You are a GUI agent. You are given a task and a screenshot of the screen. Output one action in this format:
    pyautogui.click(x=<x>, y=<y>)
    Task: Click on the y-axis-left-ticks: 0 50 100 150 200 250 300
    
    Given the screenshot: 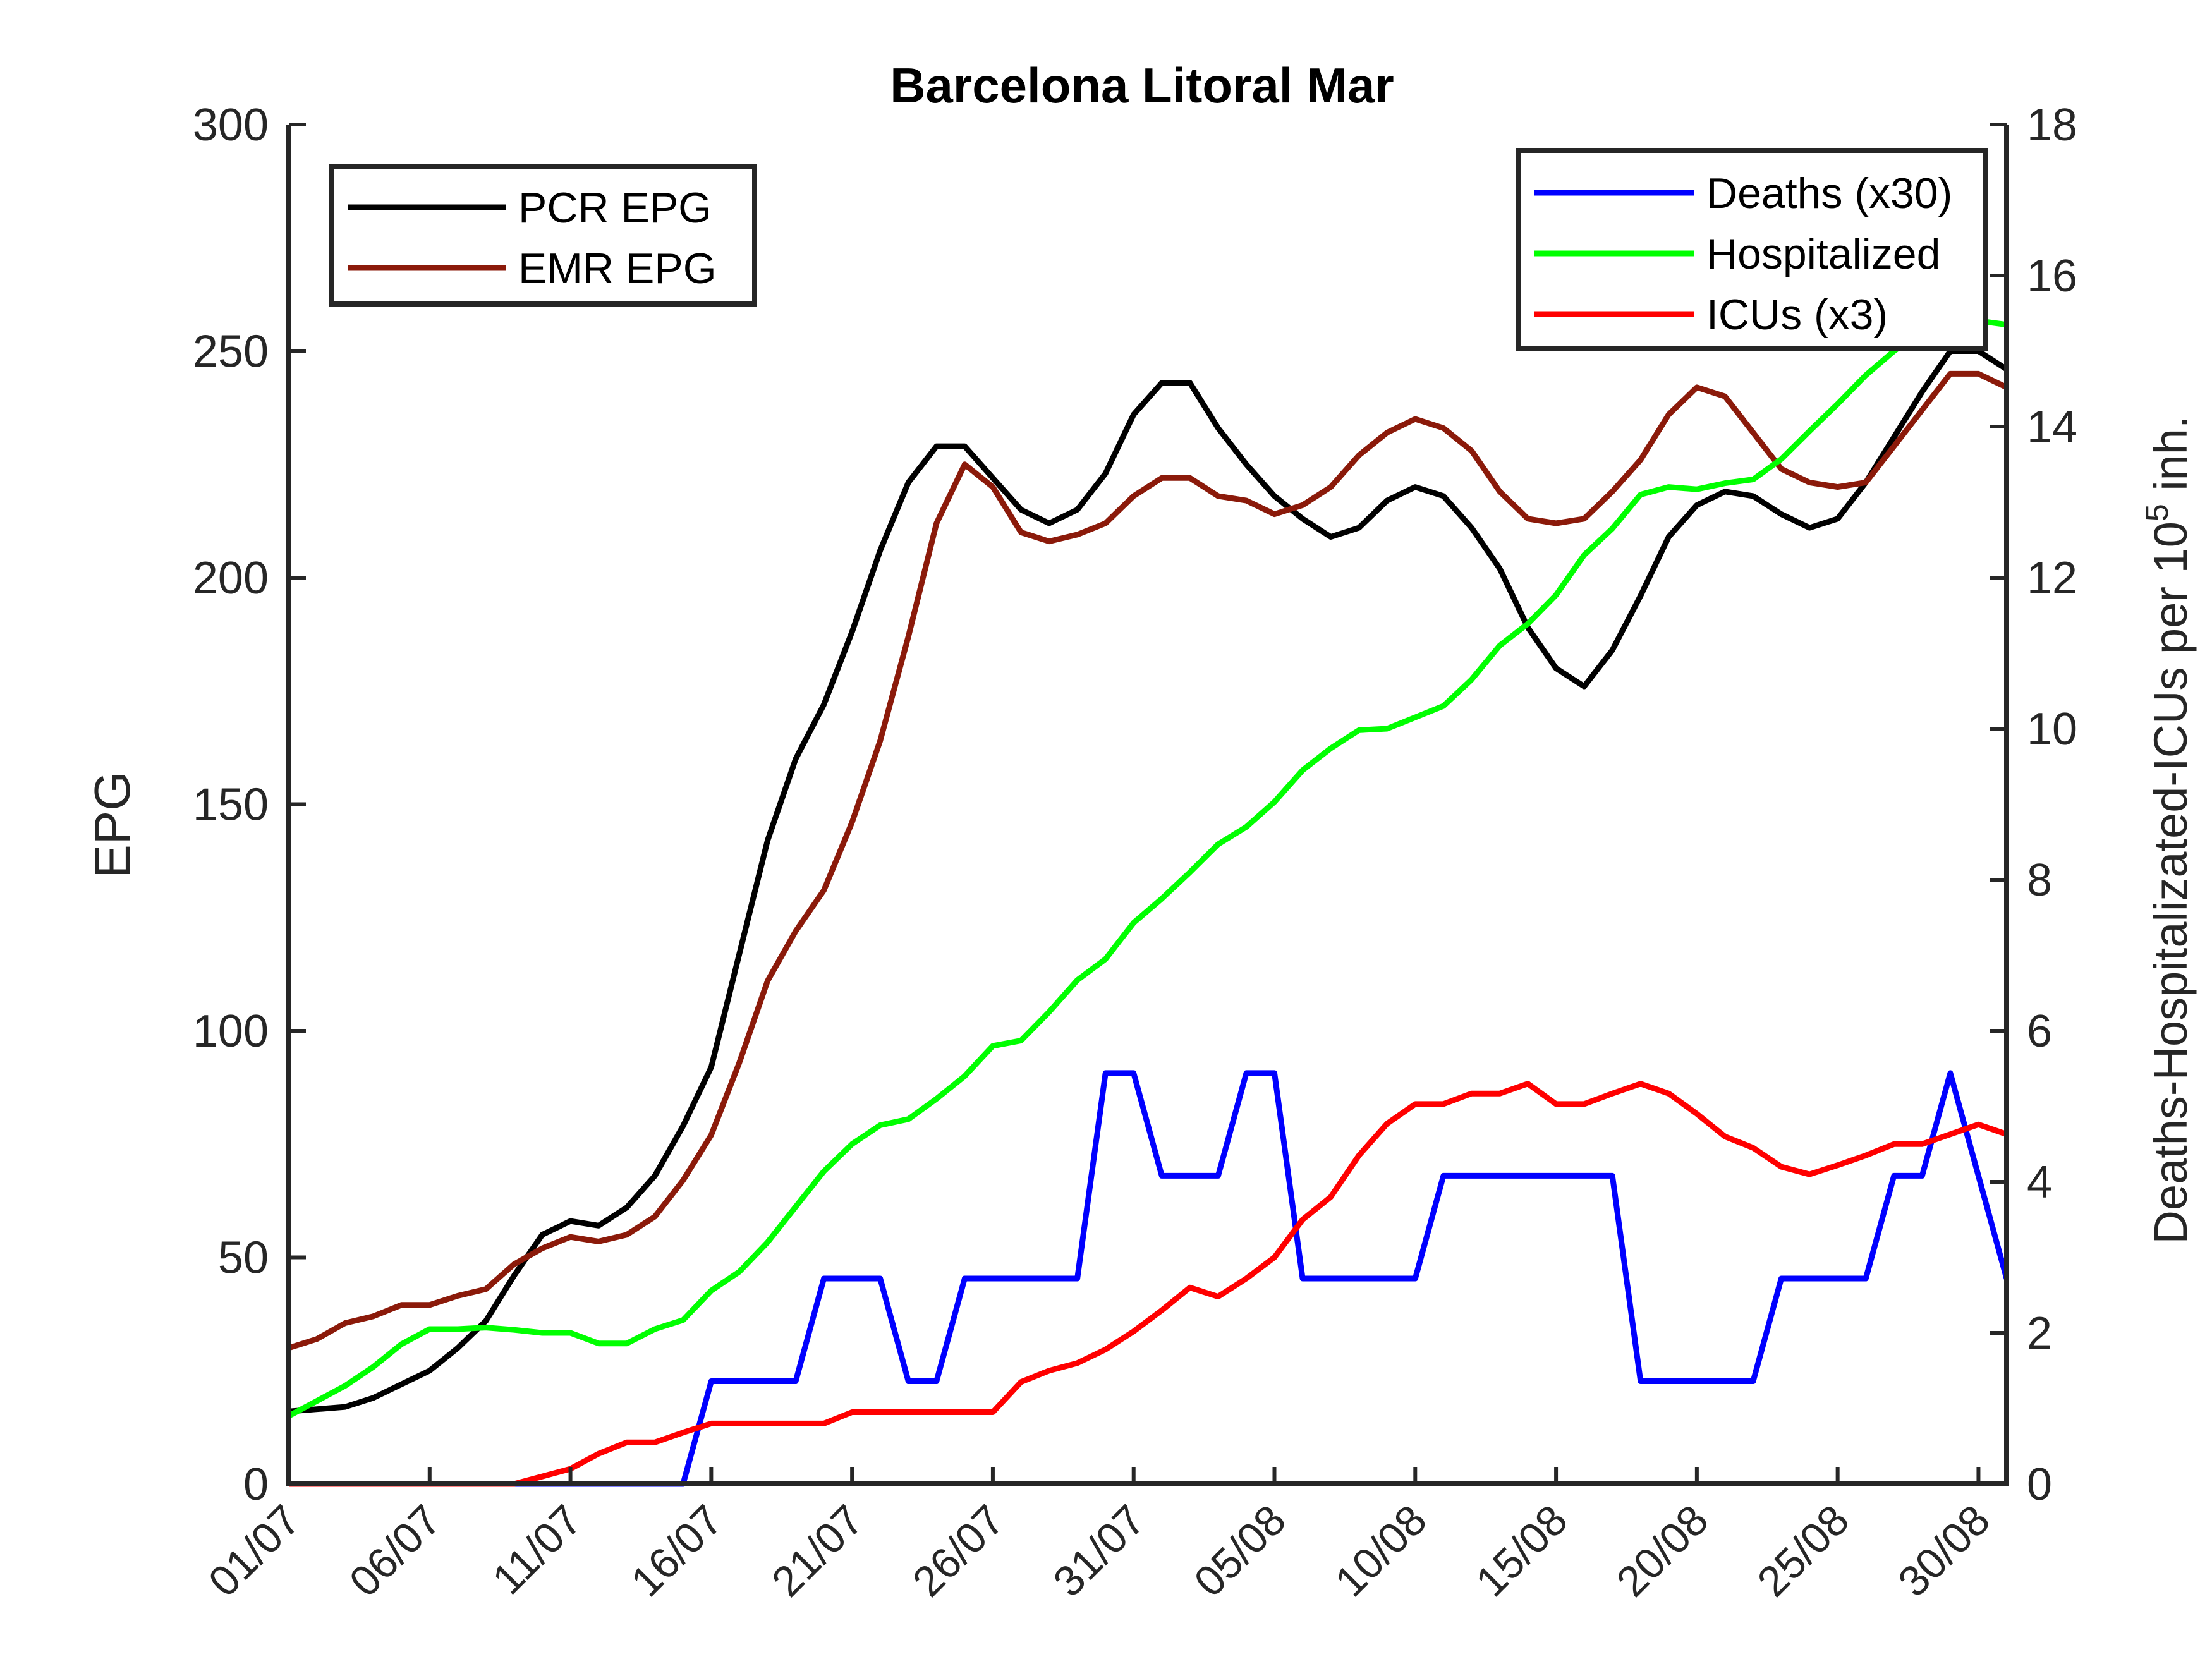 What is the action you would take?
    pyautogui.click(x=249, y=805)
    